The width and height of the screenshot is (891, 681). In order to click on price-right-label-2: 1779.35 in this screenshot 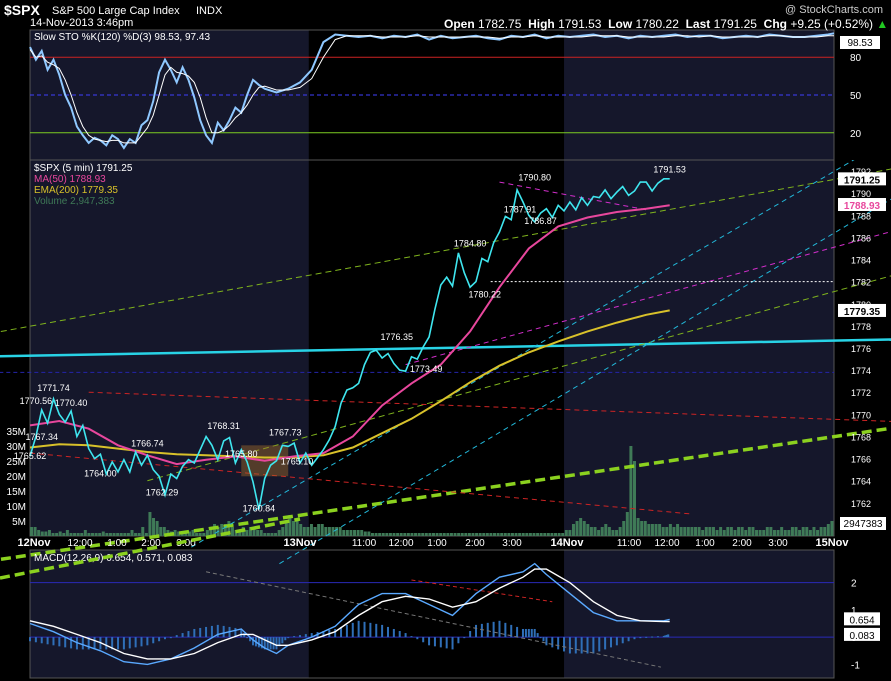, I will do `click(862, 312)`.